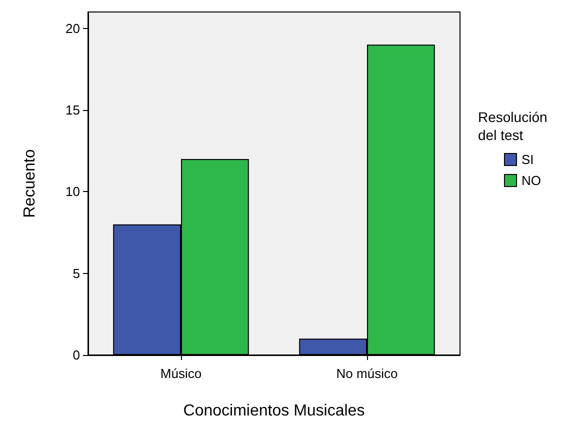 Image resolution: width=586 pixels, height=435 pixels. I want to click on y-tick-label: 0, so click(76, 355).